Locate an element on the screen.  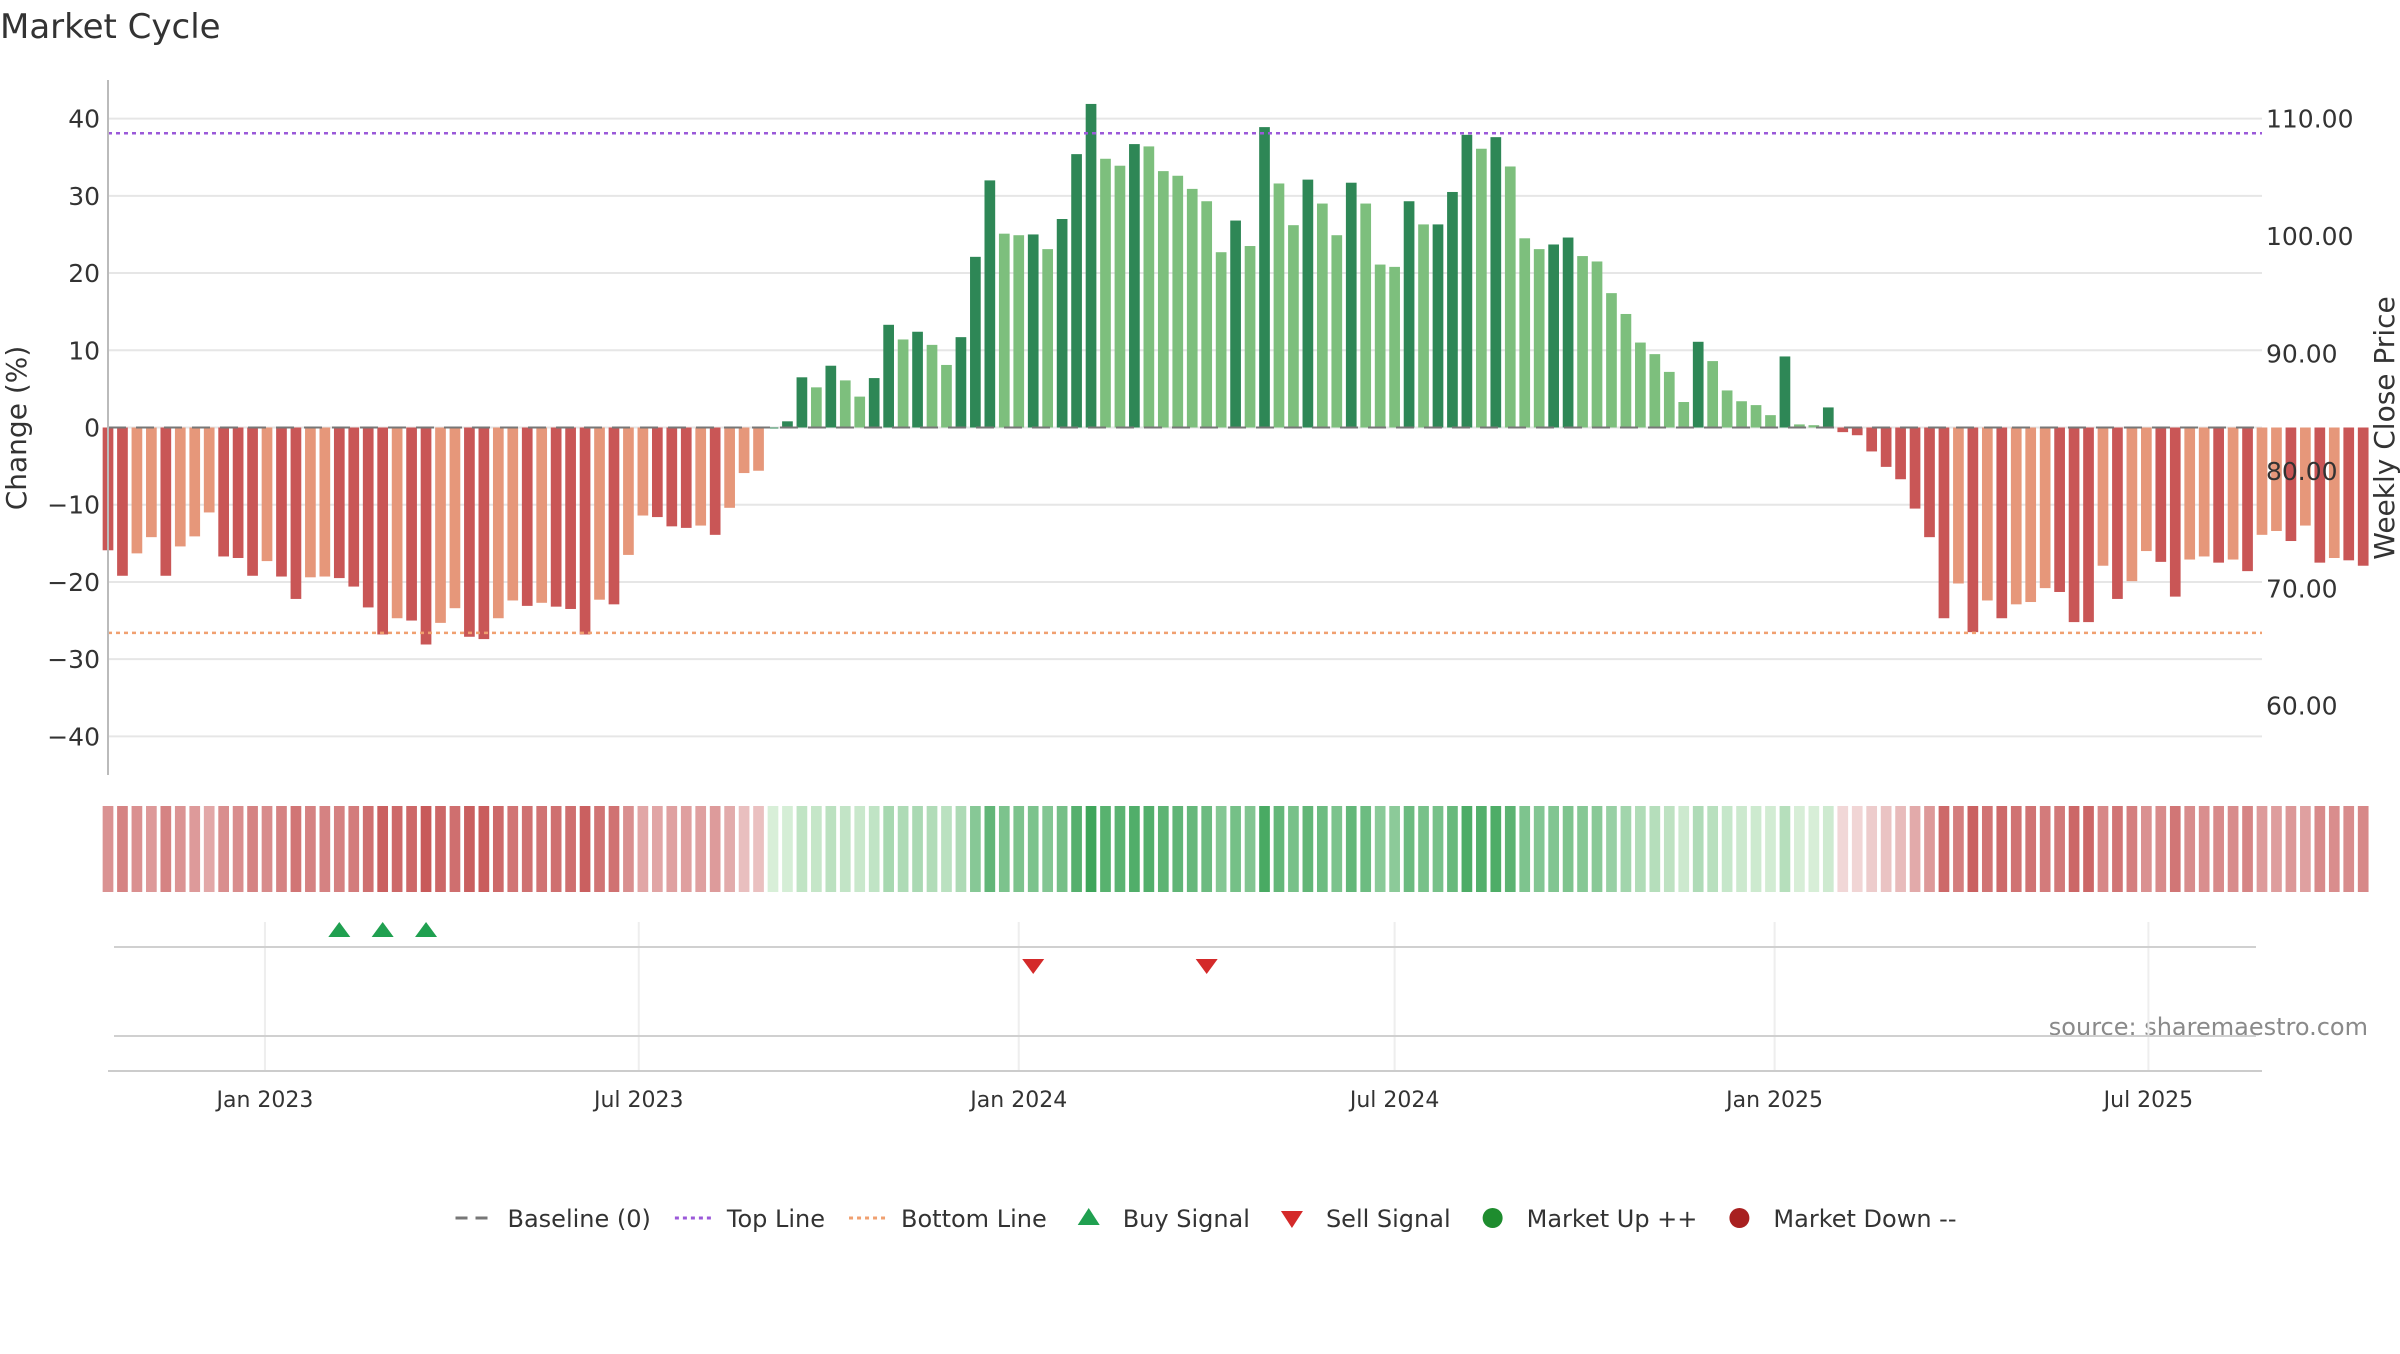
y-tick-label: 10 is located at coordinates (84, 350).